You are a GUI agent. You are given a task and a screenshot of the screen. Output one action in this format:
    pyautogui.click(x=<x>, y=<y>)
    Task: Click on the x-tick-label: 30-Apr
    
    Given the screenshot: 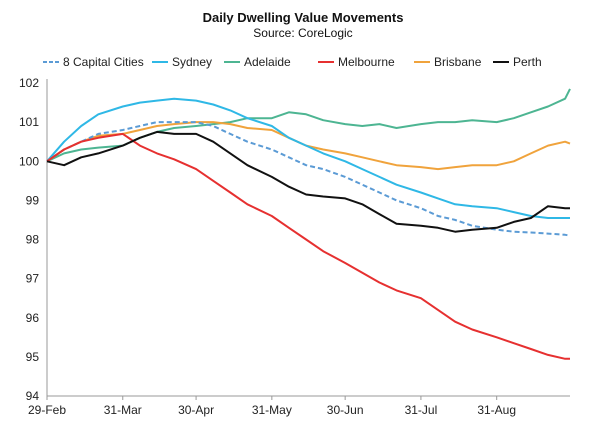 What is the action you would take?
    pyautogui.click(x=196, y=410)
    